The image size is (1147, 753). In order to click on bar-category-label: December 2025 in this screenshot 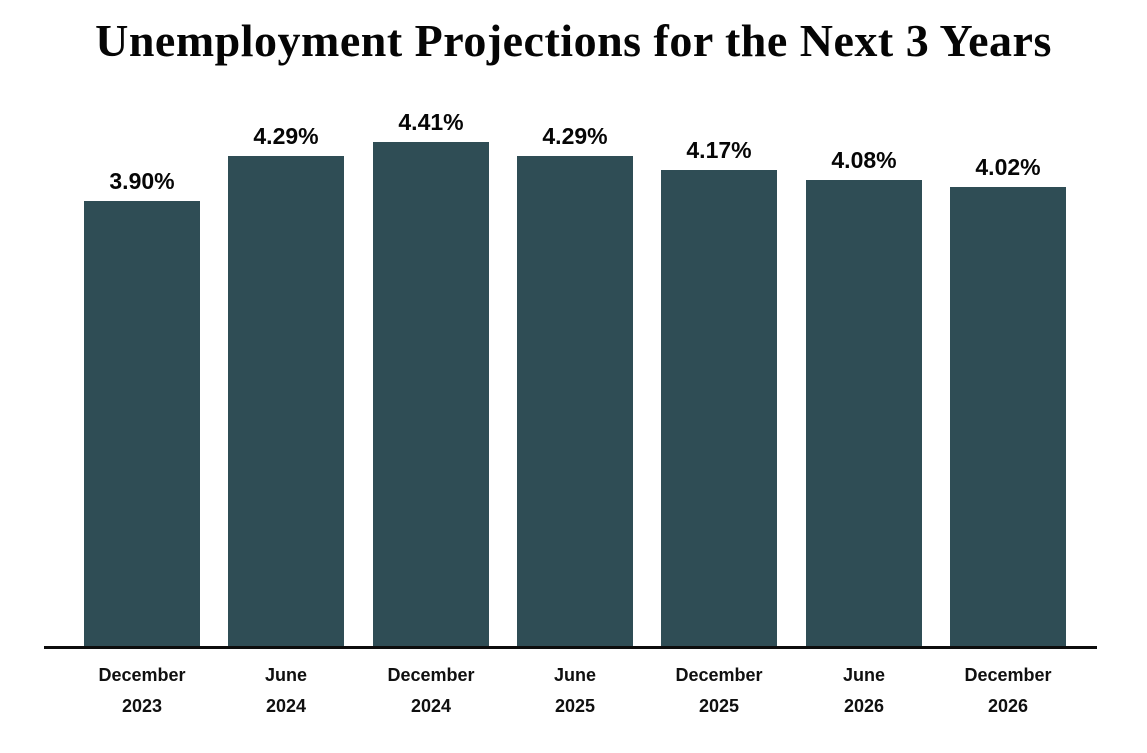, I will do `click(719, 690)`.